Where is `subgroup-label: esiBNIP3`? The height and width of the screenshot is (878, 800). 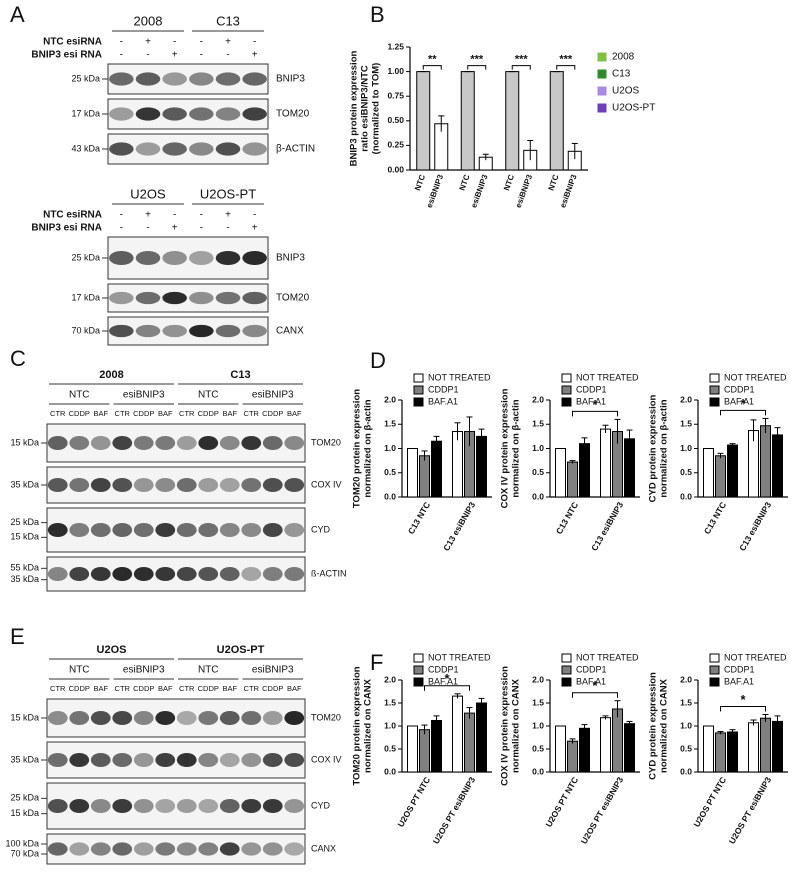
subgroup-label: esiBNIP3 is located at coordinates (273, 395).